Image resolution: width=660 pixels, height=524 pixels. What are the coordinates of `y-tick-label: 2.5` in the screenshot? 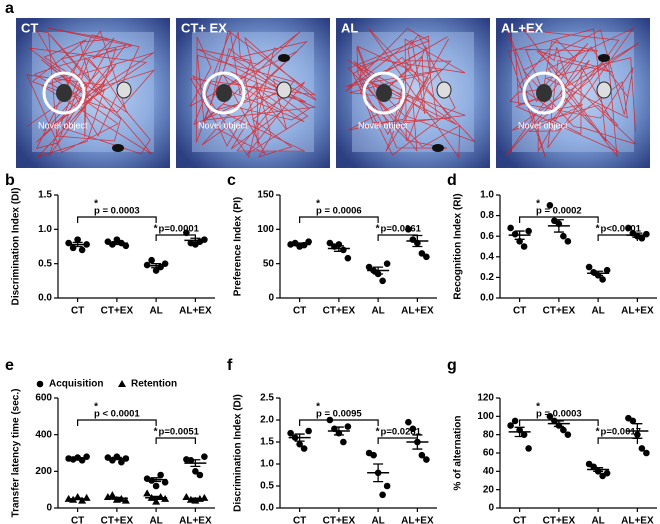 It's located at (267, 398).